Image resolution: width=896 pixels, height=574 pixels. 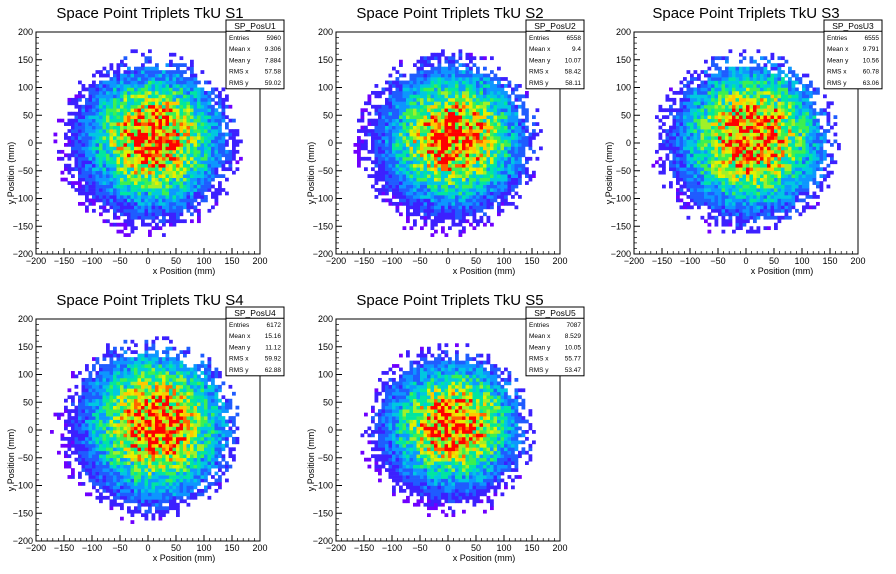 I want to click on x-tick-label: 200, so click(x=559, y=261).